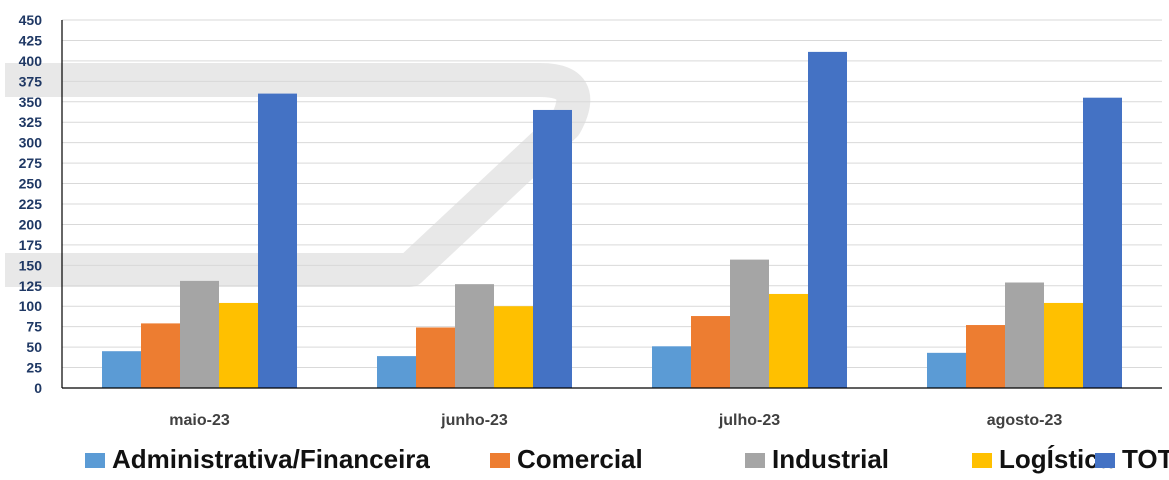 This screenshot has width=1169, height=480. What do you see at coordinates (31, 20) in the screenshot?
I see `y-tick-label: 450` at bounding box center [31, 20].